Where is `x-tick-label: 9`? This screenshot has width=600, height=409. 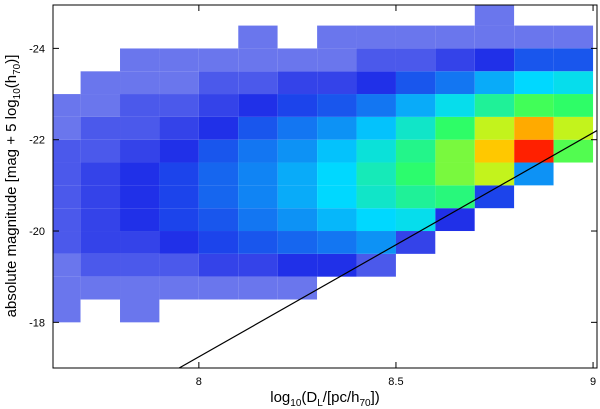
x-tick-label: 9 is located at coordinates (593, 382).